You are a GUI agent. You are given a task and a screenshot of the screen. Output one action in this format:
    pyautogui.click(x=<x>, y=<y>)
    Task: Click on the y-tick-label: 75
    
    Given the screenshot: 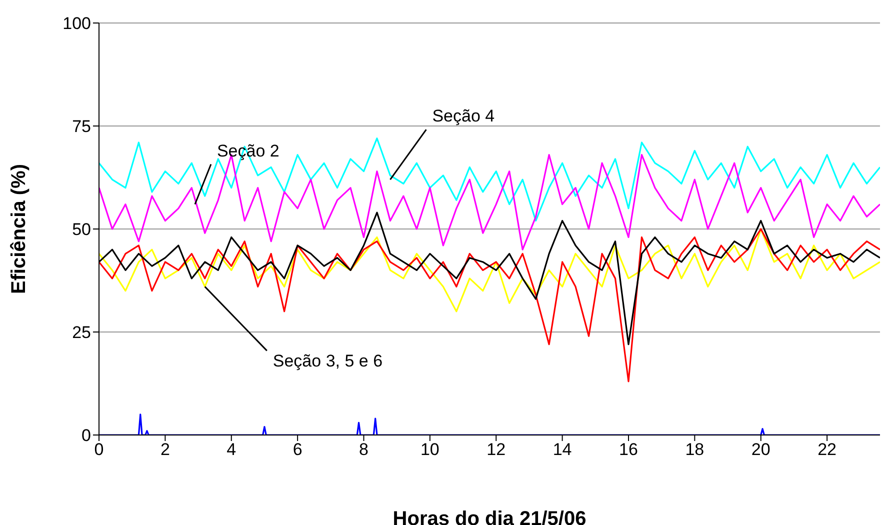 What is the action you would take?
    pyautogui.click(x=81, y=126)
    